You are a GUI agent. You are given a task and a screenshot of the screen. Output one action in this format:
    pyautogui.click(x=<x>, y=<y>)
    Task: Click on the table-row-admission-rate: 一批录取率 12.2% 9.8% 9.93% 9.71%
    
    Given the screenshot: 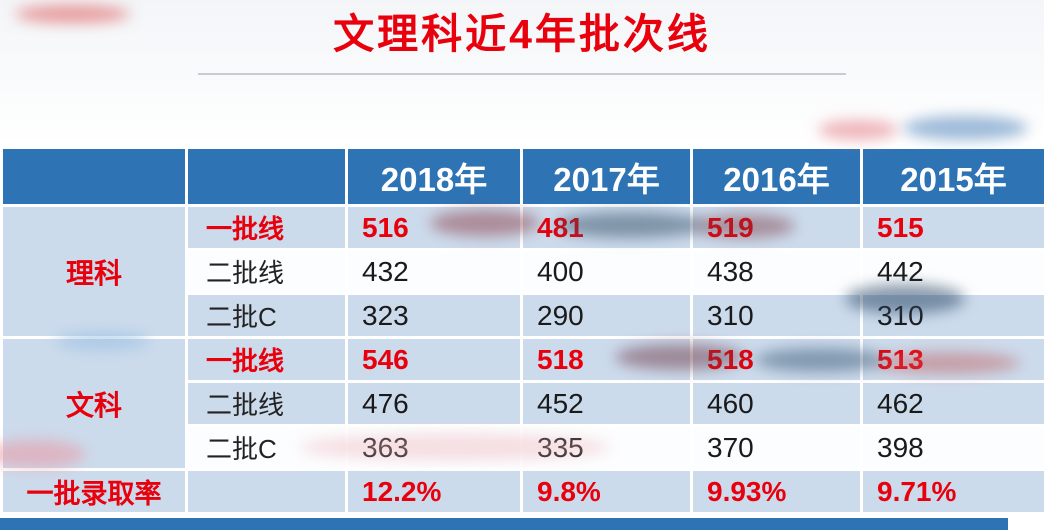 What is the action you would take?
    pyautogui.click(x=522, y=491)
    